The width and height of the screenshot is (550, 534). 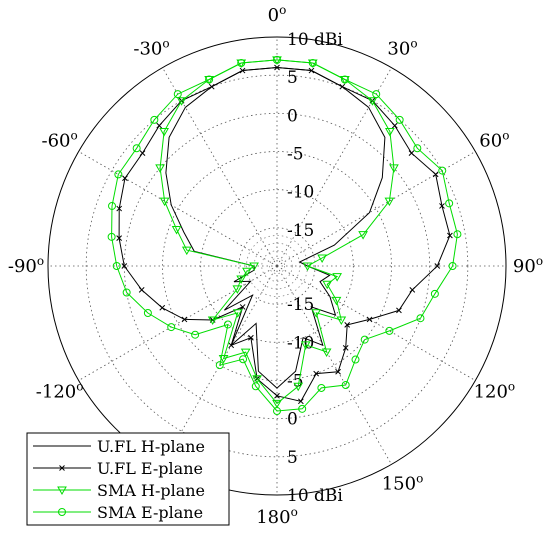 What do you see at coordinates (292, 420) in the screenshot?
I see `ring-label-lower: 0` at bounding box center [292, 420].